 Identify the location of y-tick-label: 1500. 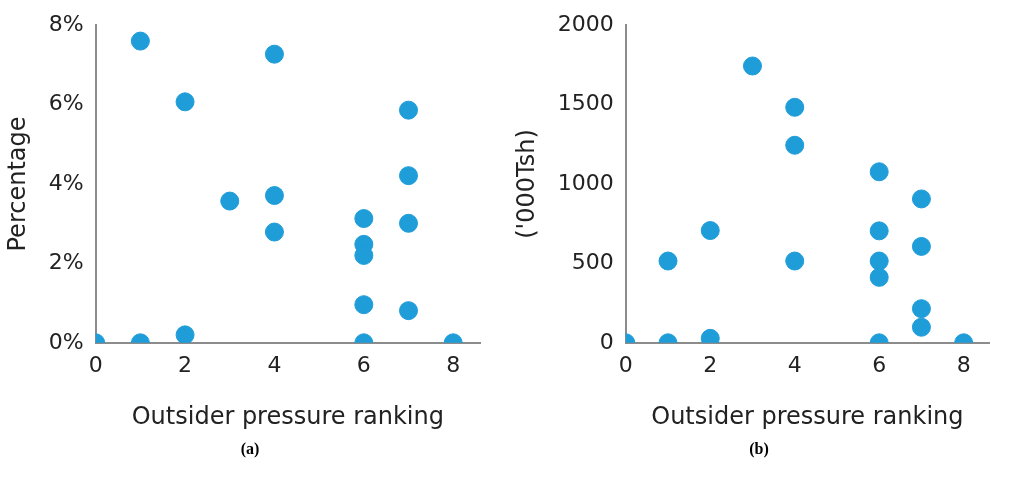
(585, 103).